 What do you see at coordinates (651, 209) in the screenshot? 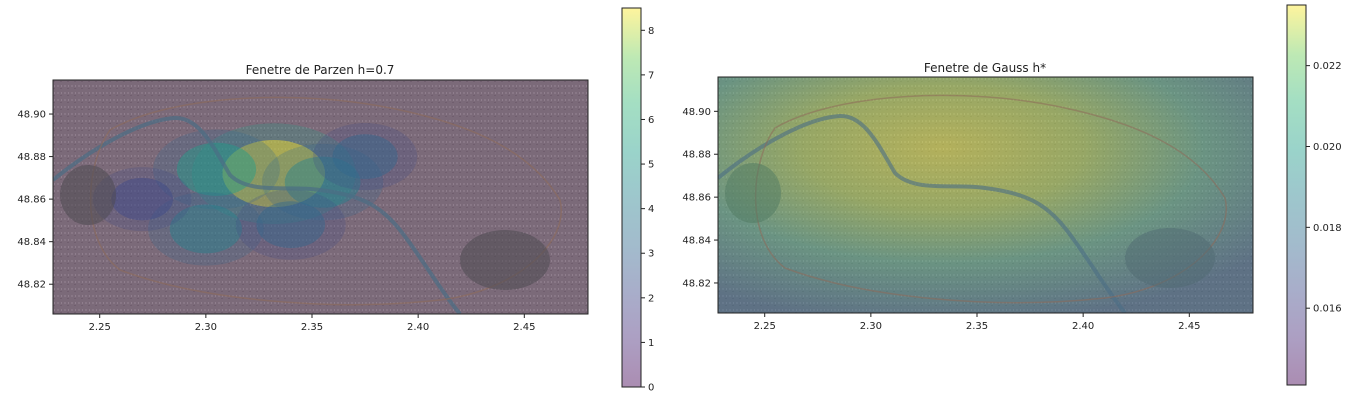
I see `colorbar-tick-label: 4` at bounding box center [651, 209].